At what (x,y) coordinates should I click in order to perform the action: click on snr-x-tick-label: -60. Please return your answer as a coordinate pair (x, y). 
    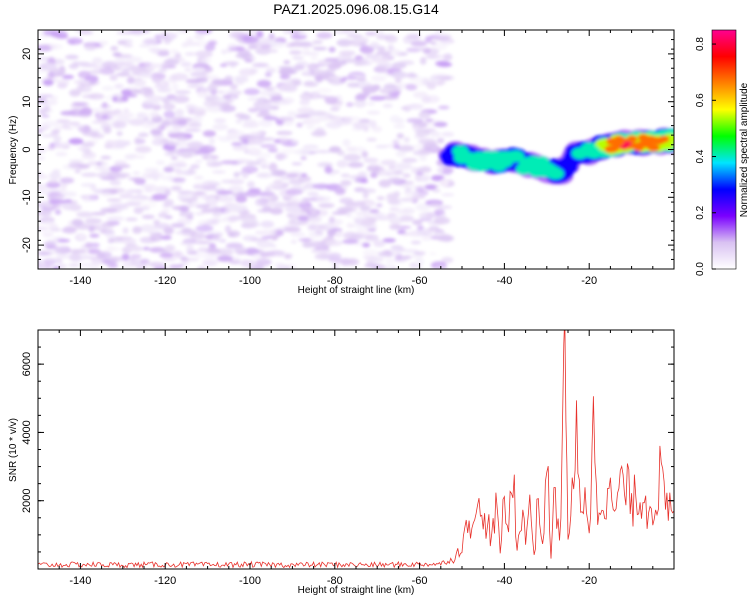
    Looking at the image, I should click on (420, 581).